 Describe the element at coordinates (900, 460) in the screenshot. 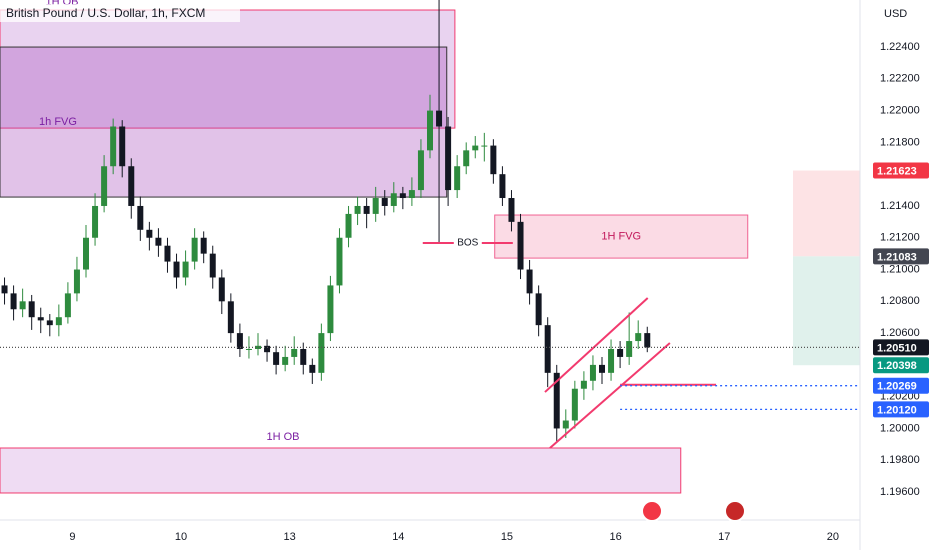

I see `y-tick-label: 1.19800` at that location.